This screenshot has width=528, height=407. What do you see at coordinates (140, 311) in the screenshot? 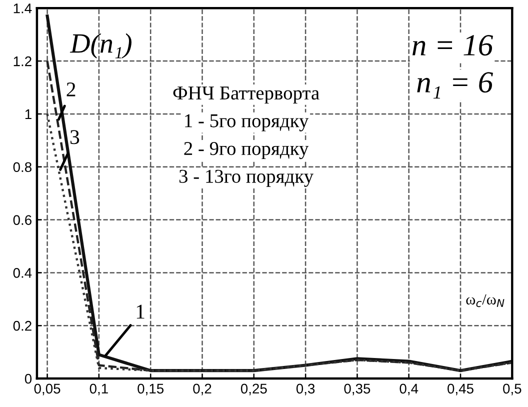
I see `annotation: 1` at bounding box center [140, 311].